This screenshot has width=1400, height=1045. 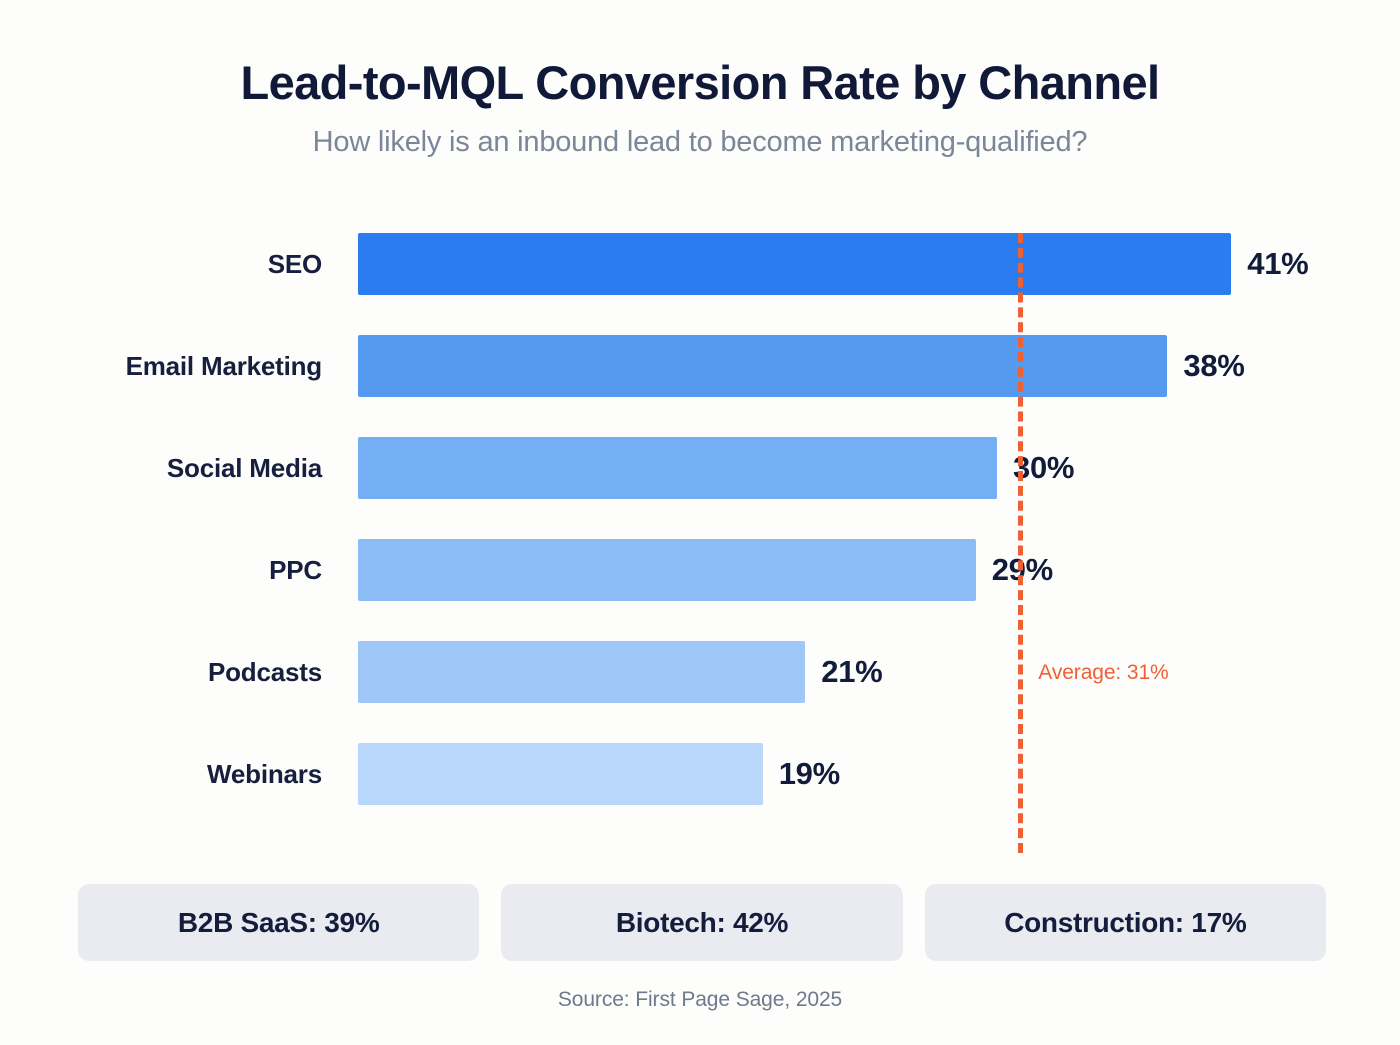 What do you see at coordinates (1278, 263) in the screenshot?
I see `bar-value-label: 41%` at bounding box center [1278, 263].